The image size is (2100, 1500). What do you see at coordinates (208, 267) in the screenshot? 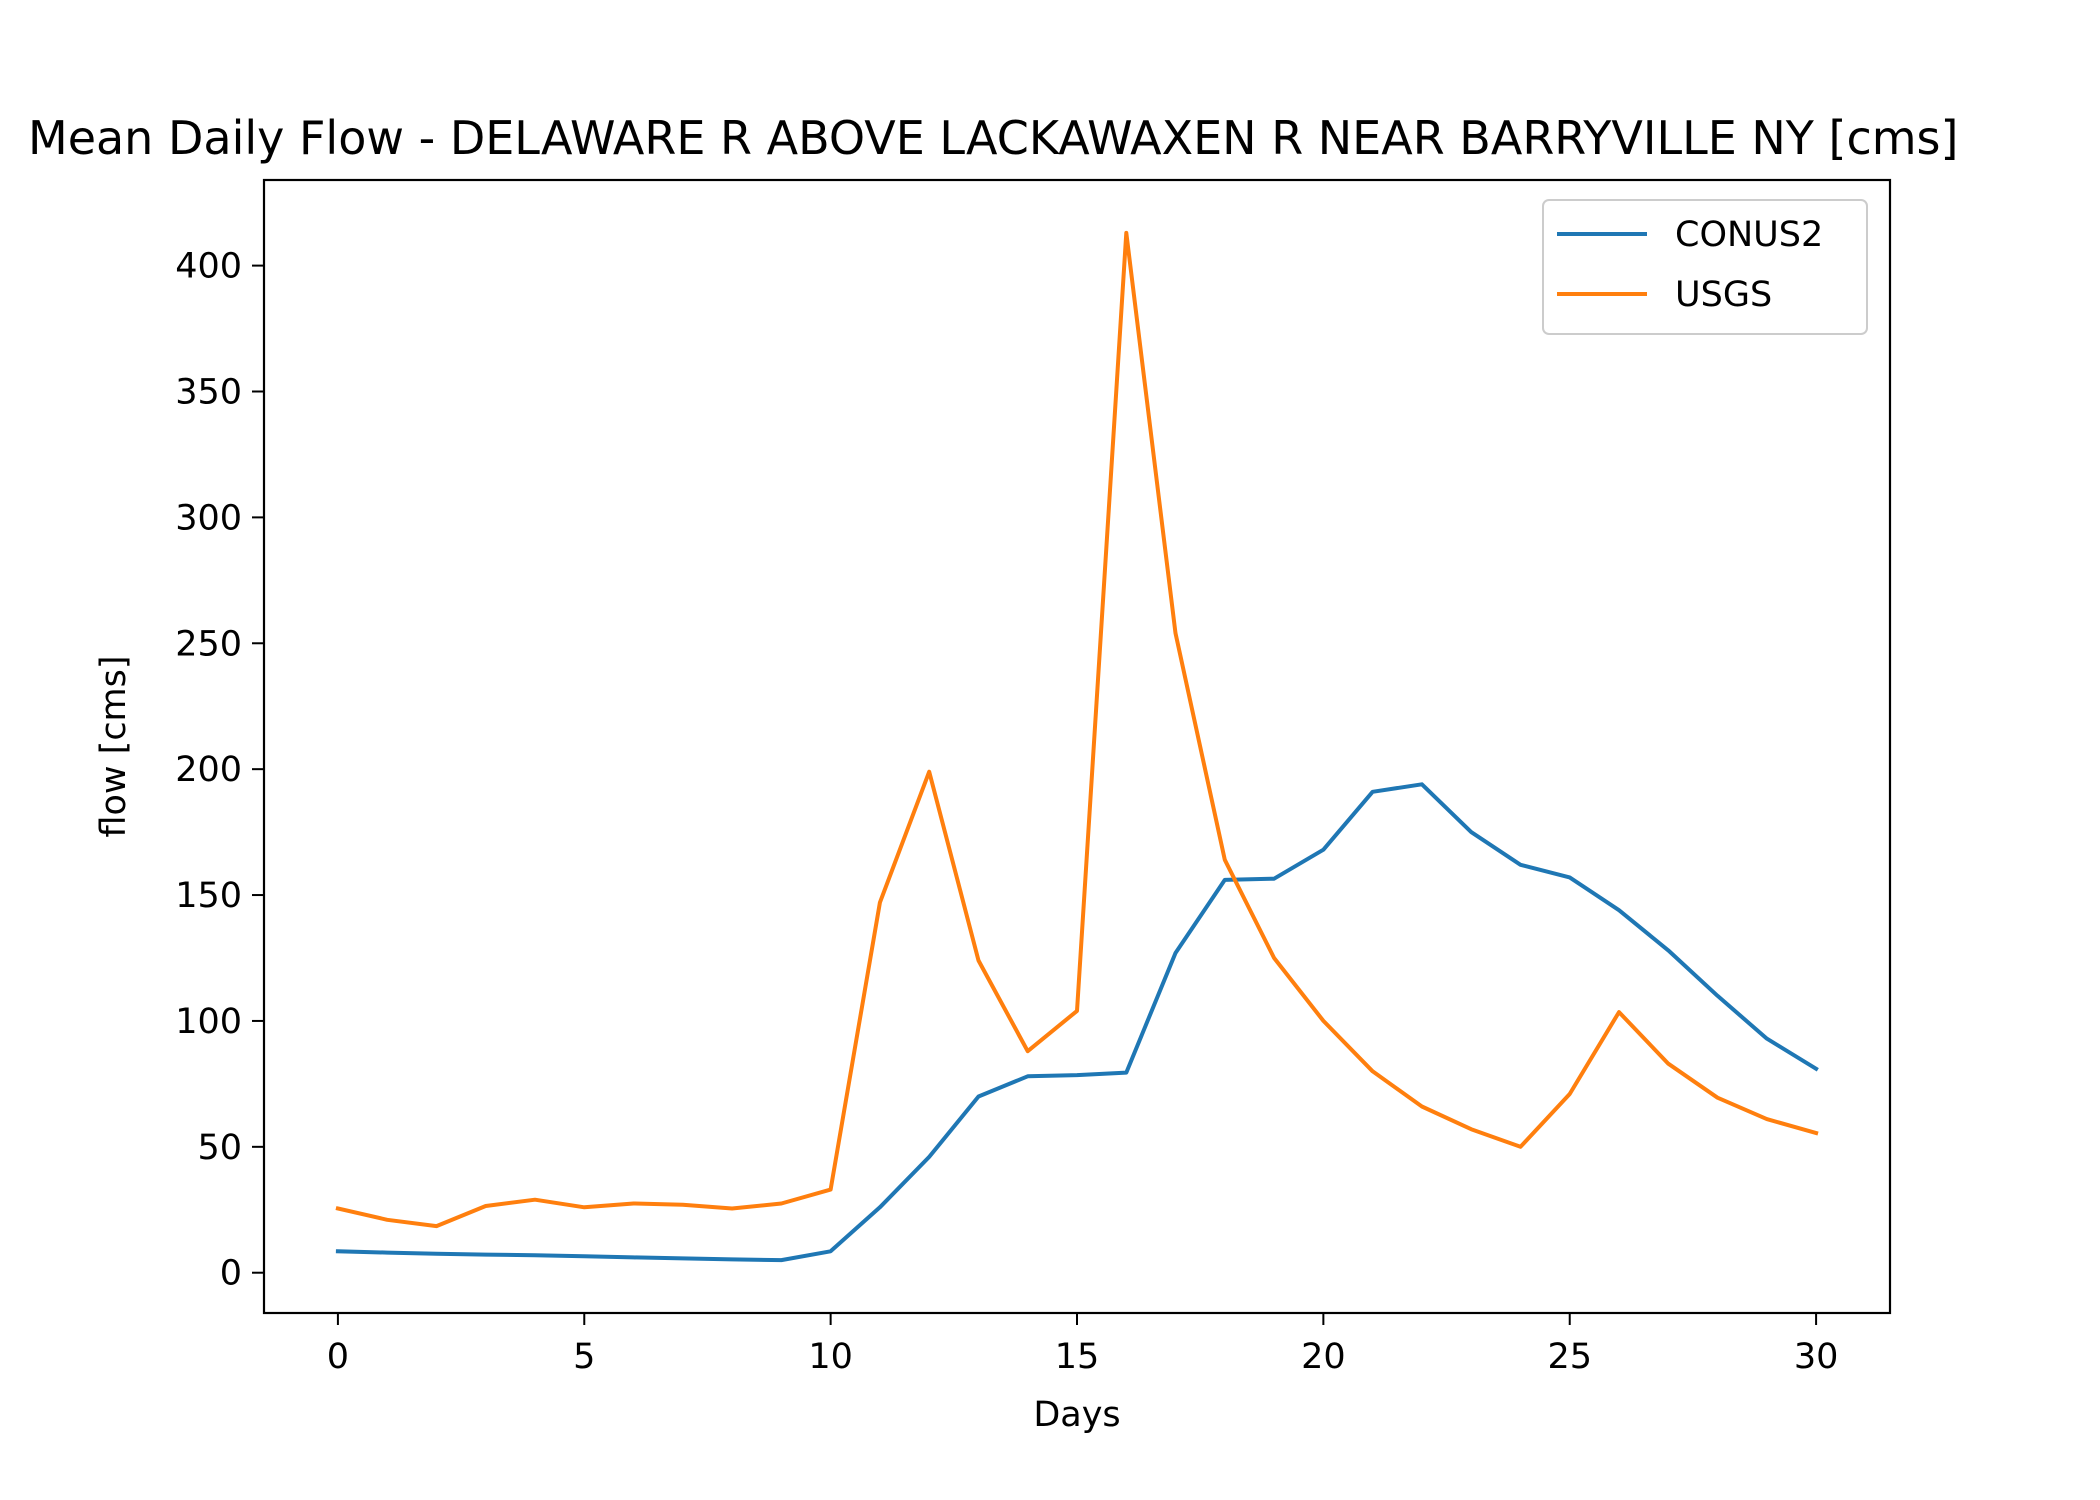
I see `y-tick-label: 400` at bounding box center [208, 267].